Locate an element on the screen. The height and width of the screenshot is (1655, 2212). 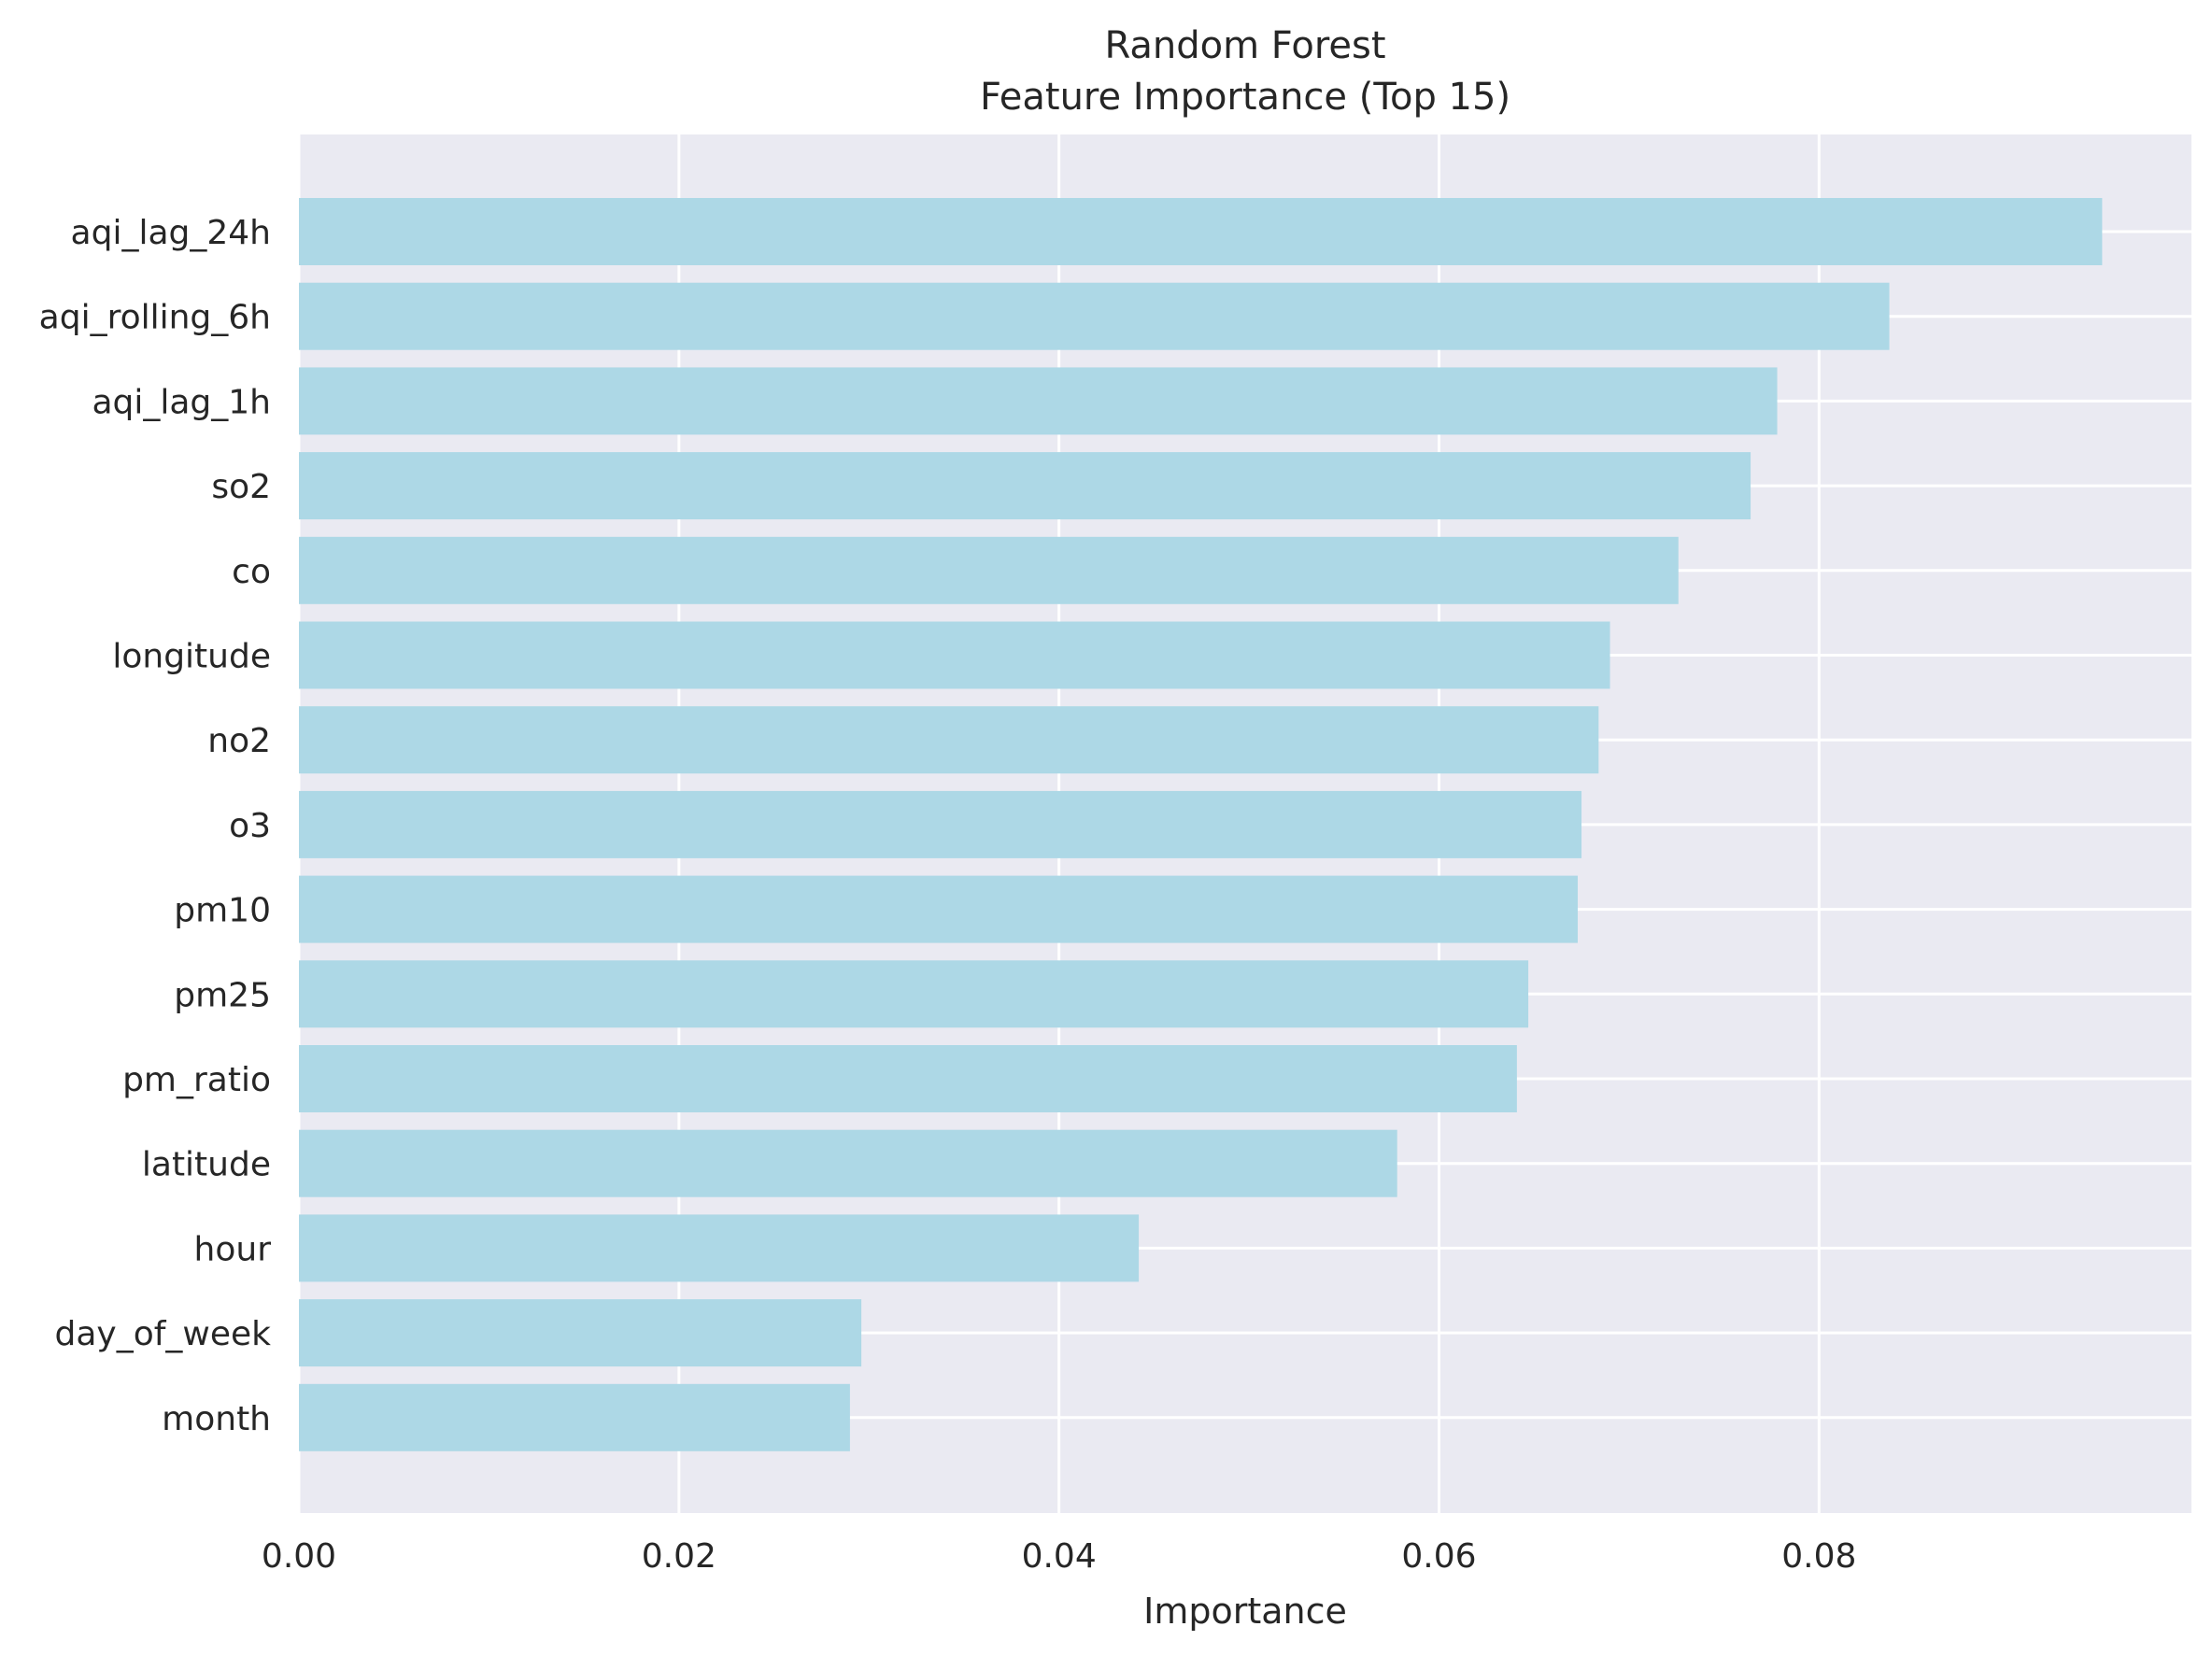
chart-title-line-1: Random Forest is located at coordinates (1244, 46).